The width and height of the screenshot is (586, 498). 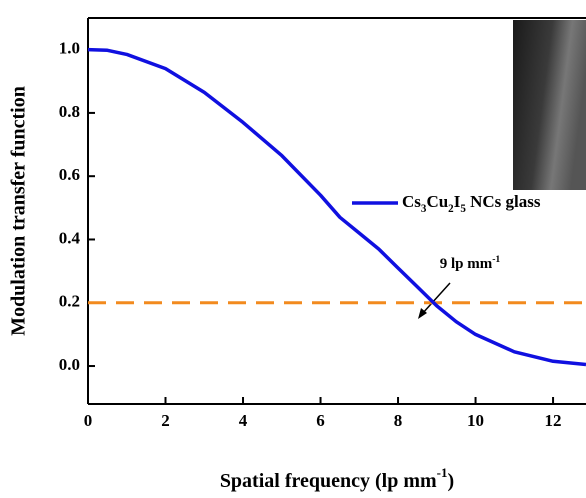 What do you see at coordinates (69, 174) in the screenshot?
I see `y-tick-label: 0.6` at bounding box center [69, 174].